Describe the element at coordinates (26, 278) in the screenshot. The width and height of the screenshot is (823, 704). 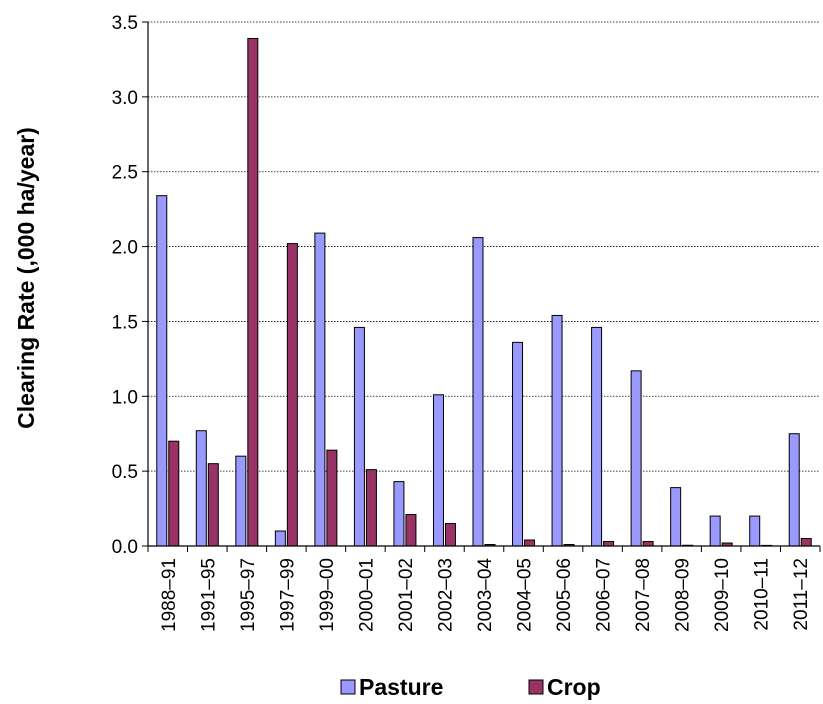
I see `y-axis-title: Clearing Rate (,000 ha/year)` at that location.